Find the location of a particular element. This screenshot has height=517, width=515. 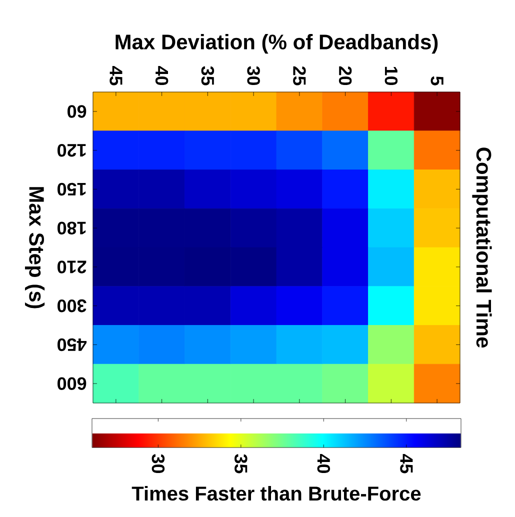

color-bar-label: 35 is located at coordinates (241, 464).